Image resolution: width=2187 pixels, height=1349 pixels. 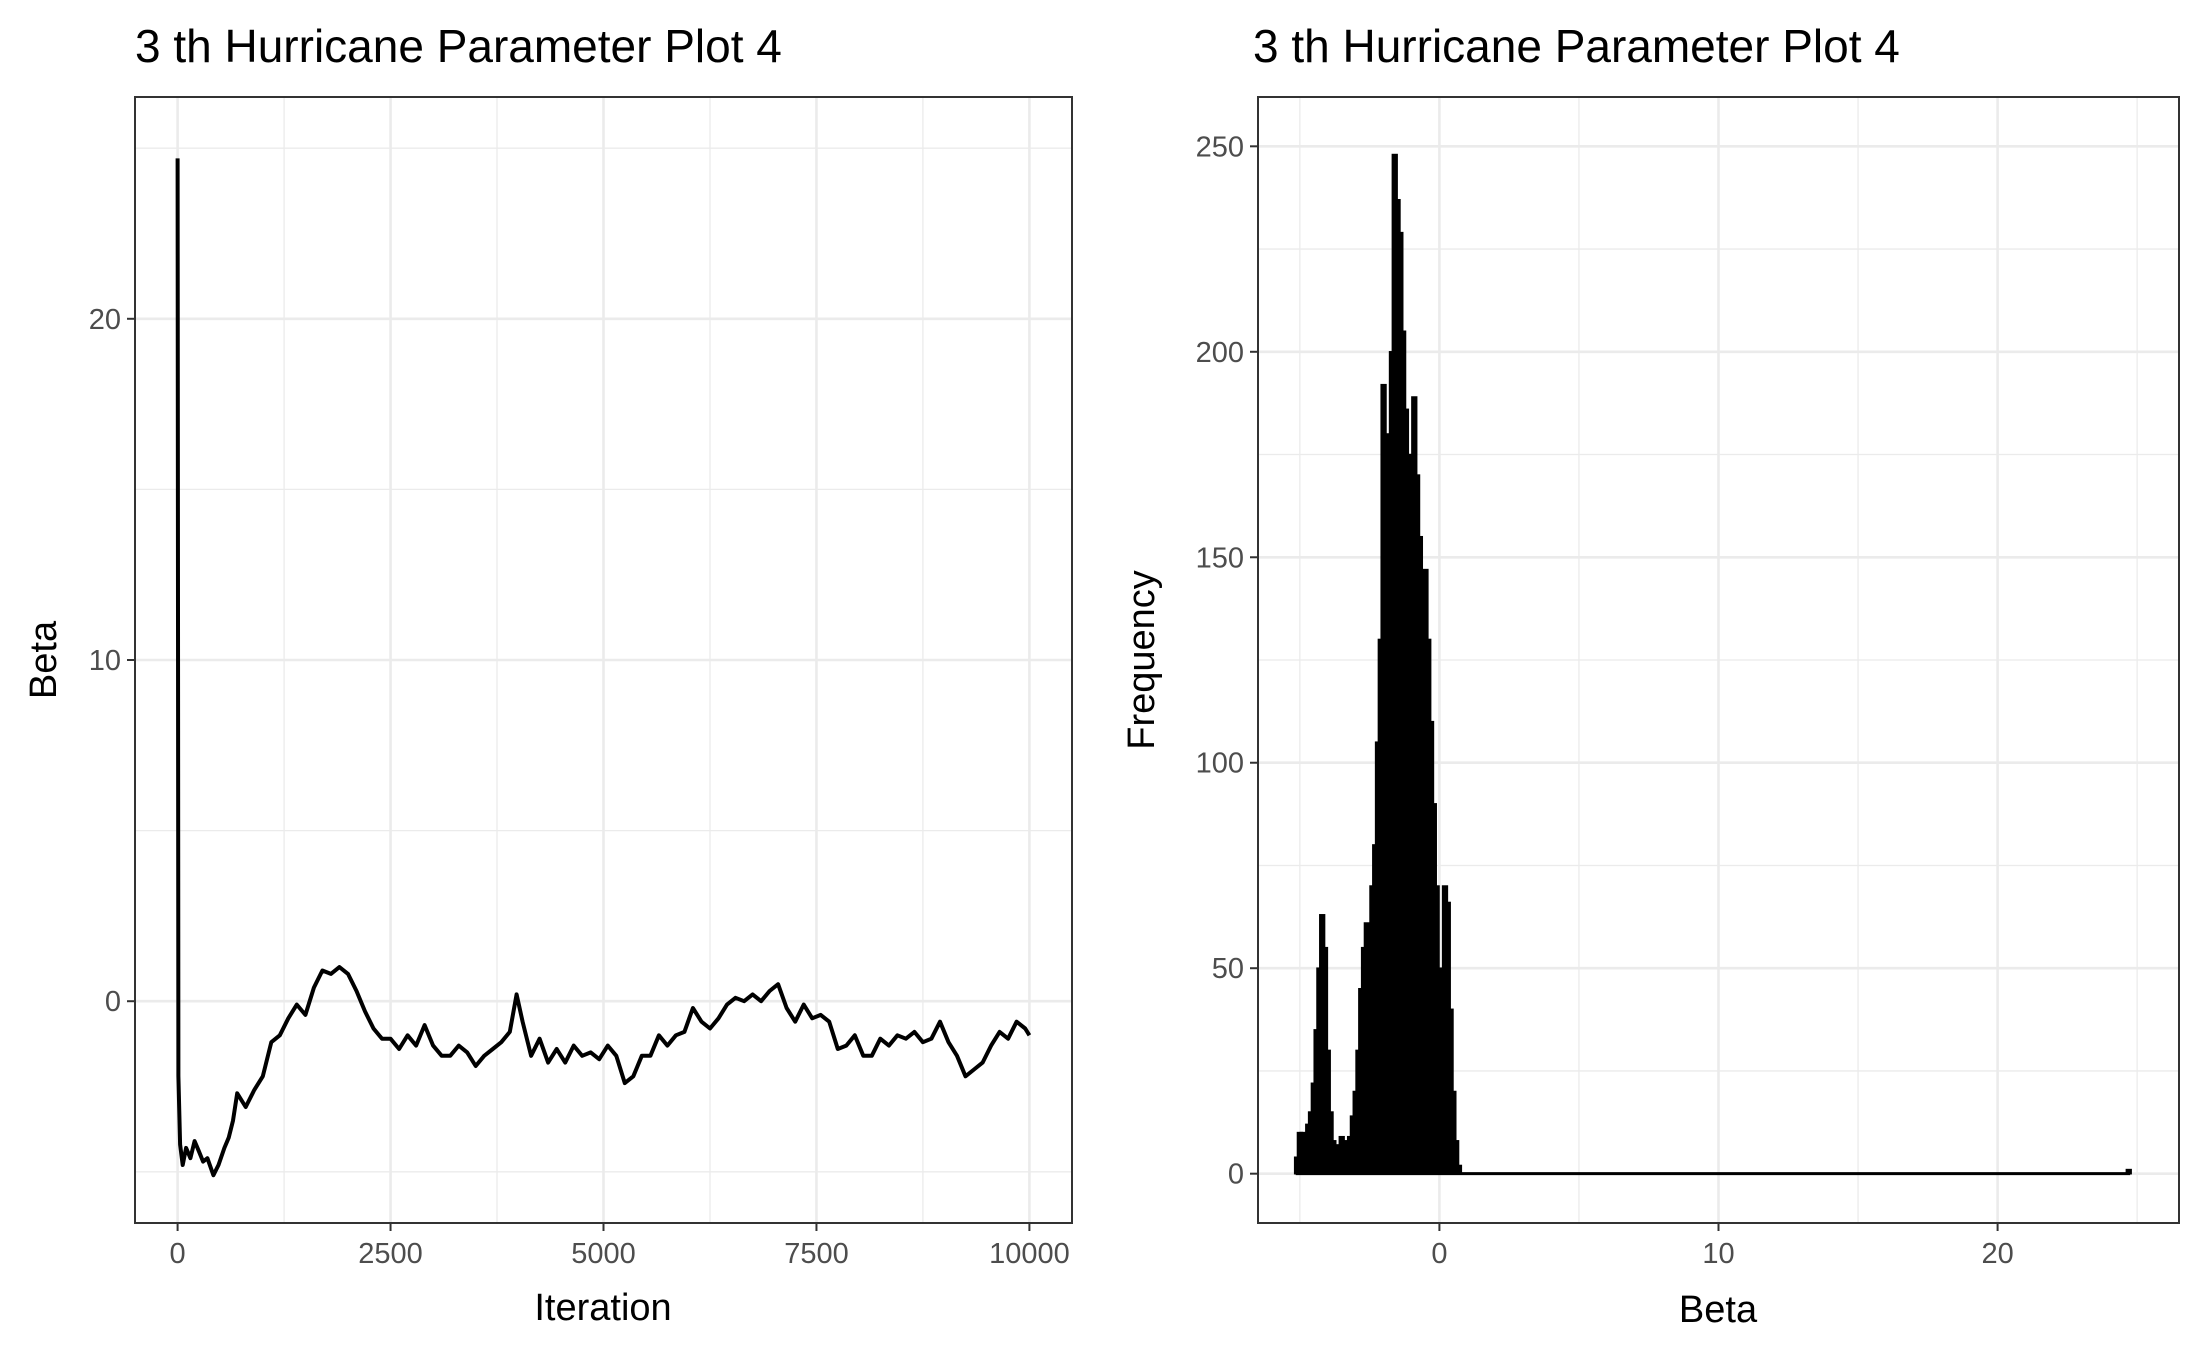 What do you see at coordinates (816, 1254) in the screenshot?
I see `trace-plot-x-tick-label: 7500` at bounding box center [816, 1254].